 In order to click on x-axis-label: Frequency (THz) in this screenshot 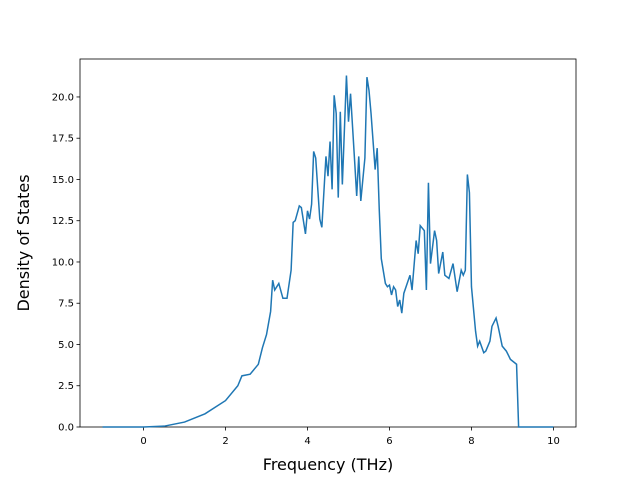, I will do `click(328, 464)`.